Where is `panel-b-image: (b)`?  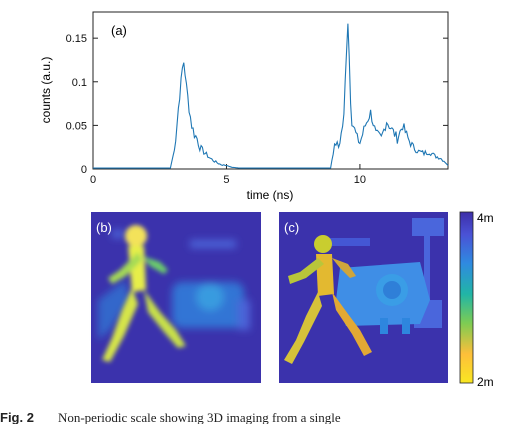 panel-b-image: (b) is located at coordinates (176, 297).